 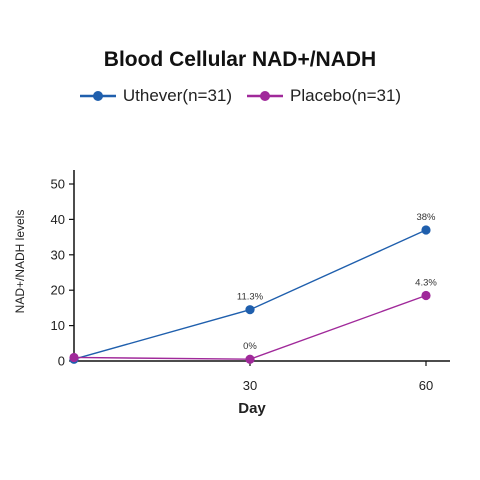 I want to click on x-axis-title: Day, so click(x=252, y=408).